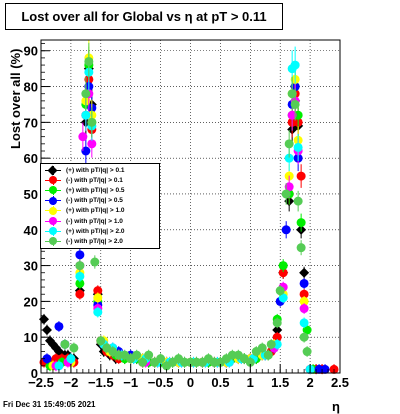 The width and height of the screenshot is (400, 414). I want to click on x-tick-label: −0.5, so click(161, 382).